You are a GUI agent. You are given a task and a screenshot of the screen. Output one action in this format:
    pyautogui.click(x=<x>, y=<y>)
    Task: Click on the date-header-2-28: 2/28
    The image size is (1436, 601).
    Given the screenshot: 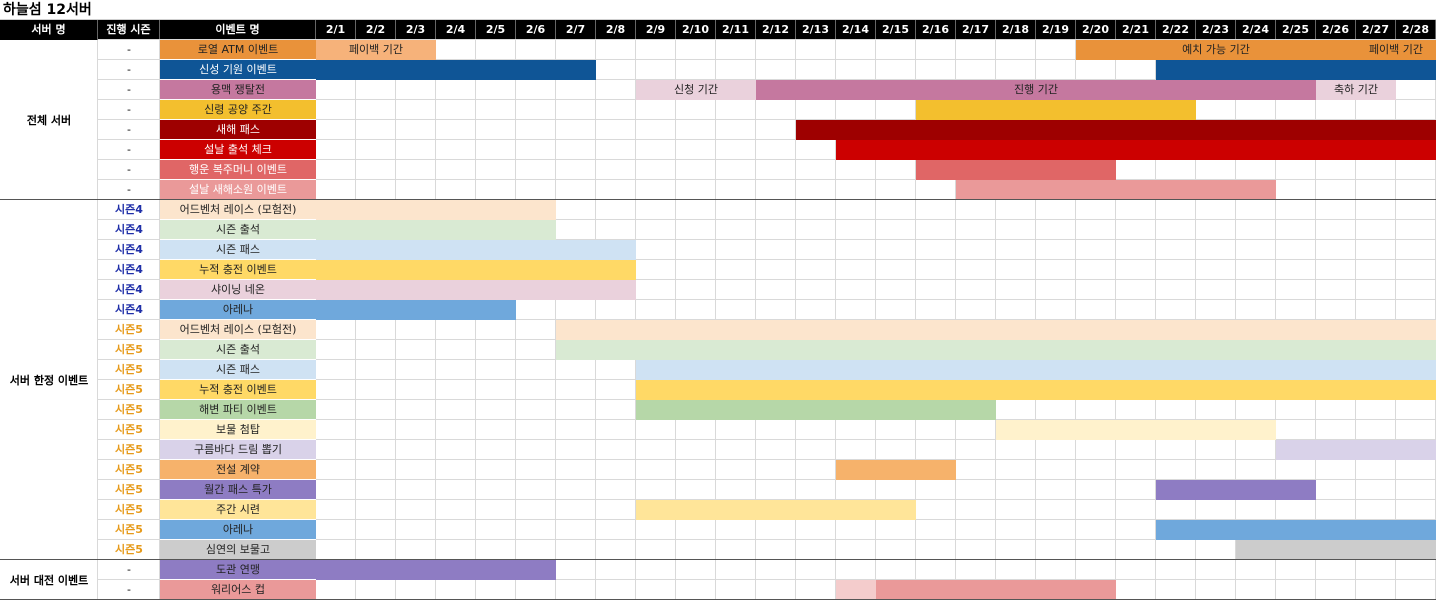 What is the action you would take?
    pyautogui.click(x=1416, y=30)
    